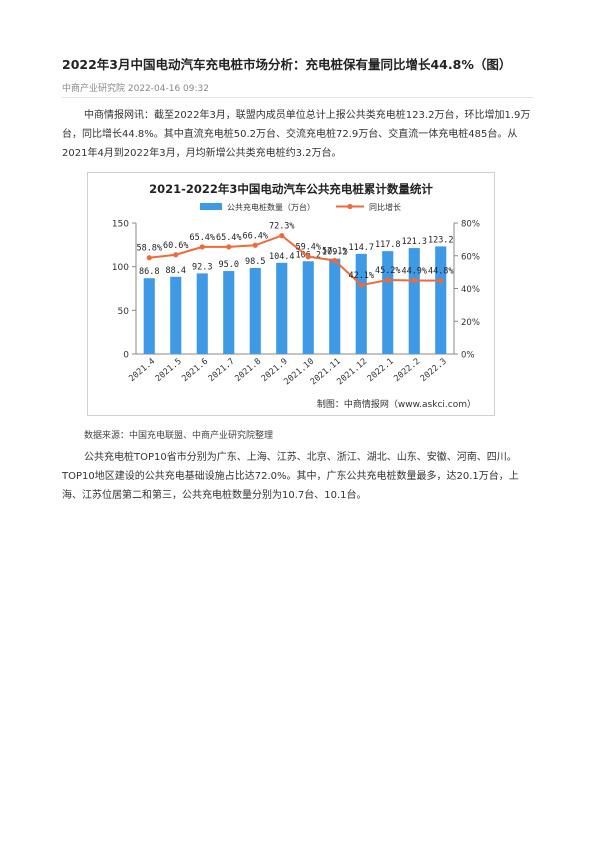  I want to click on y-right-tick-label: 40%, so click(470, 290).